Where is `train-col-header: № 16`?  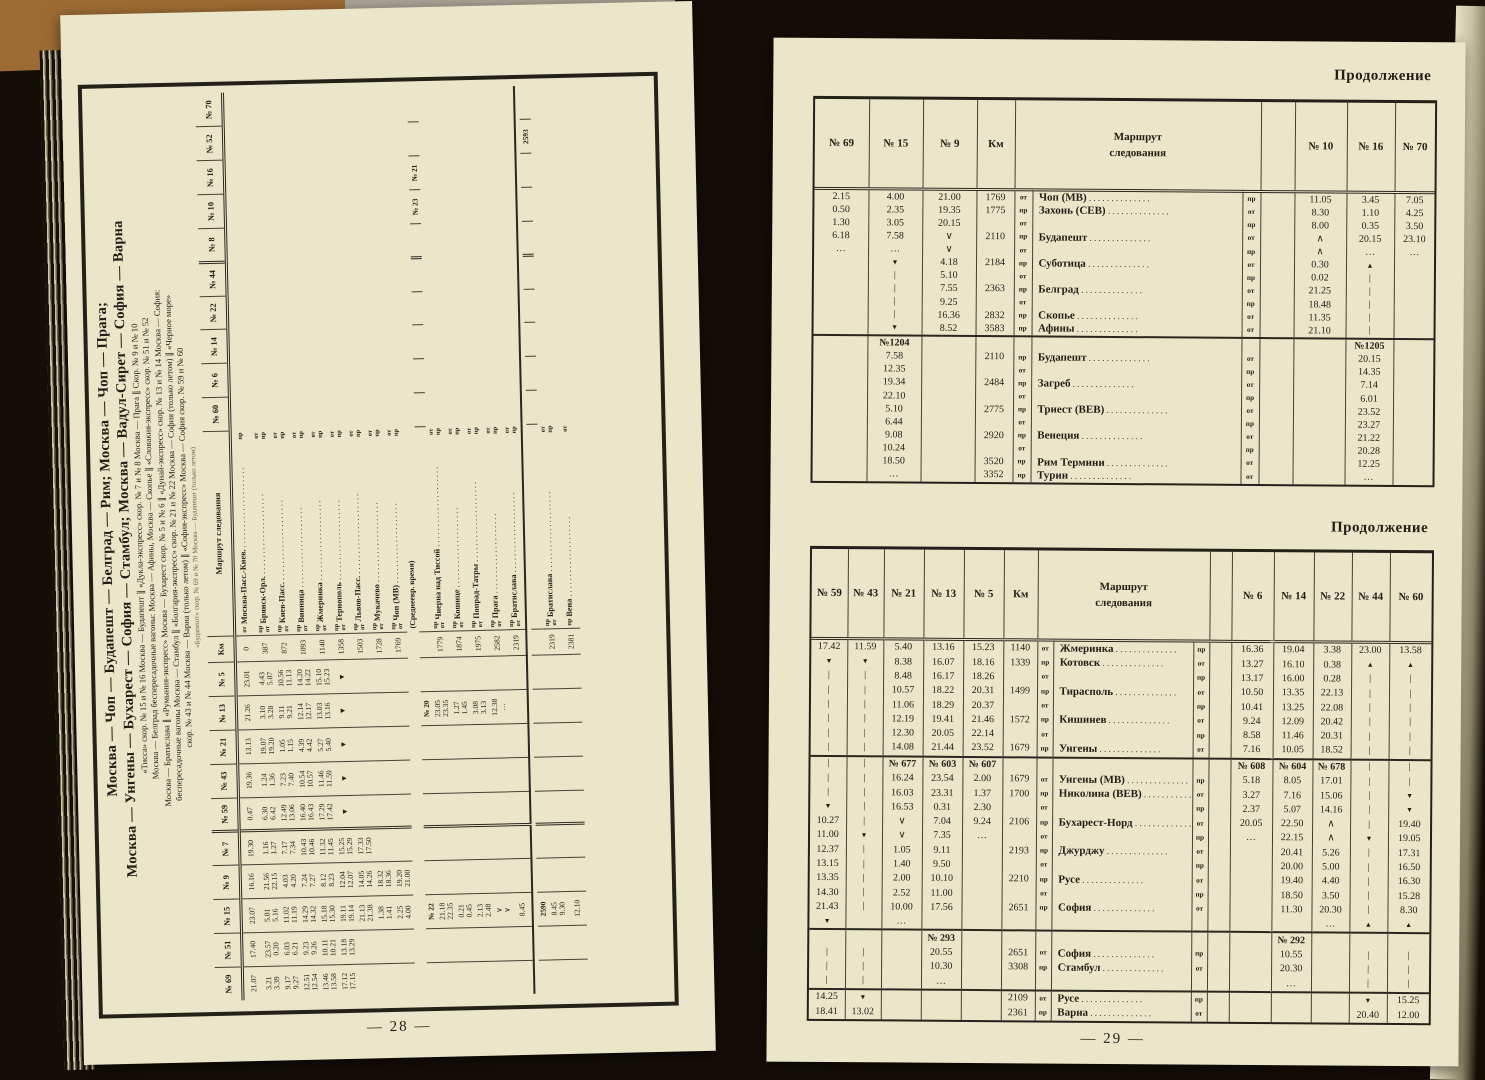
train-col-header: № 16 is located at coordinates (1371, 147).